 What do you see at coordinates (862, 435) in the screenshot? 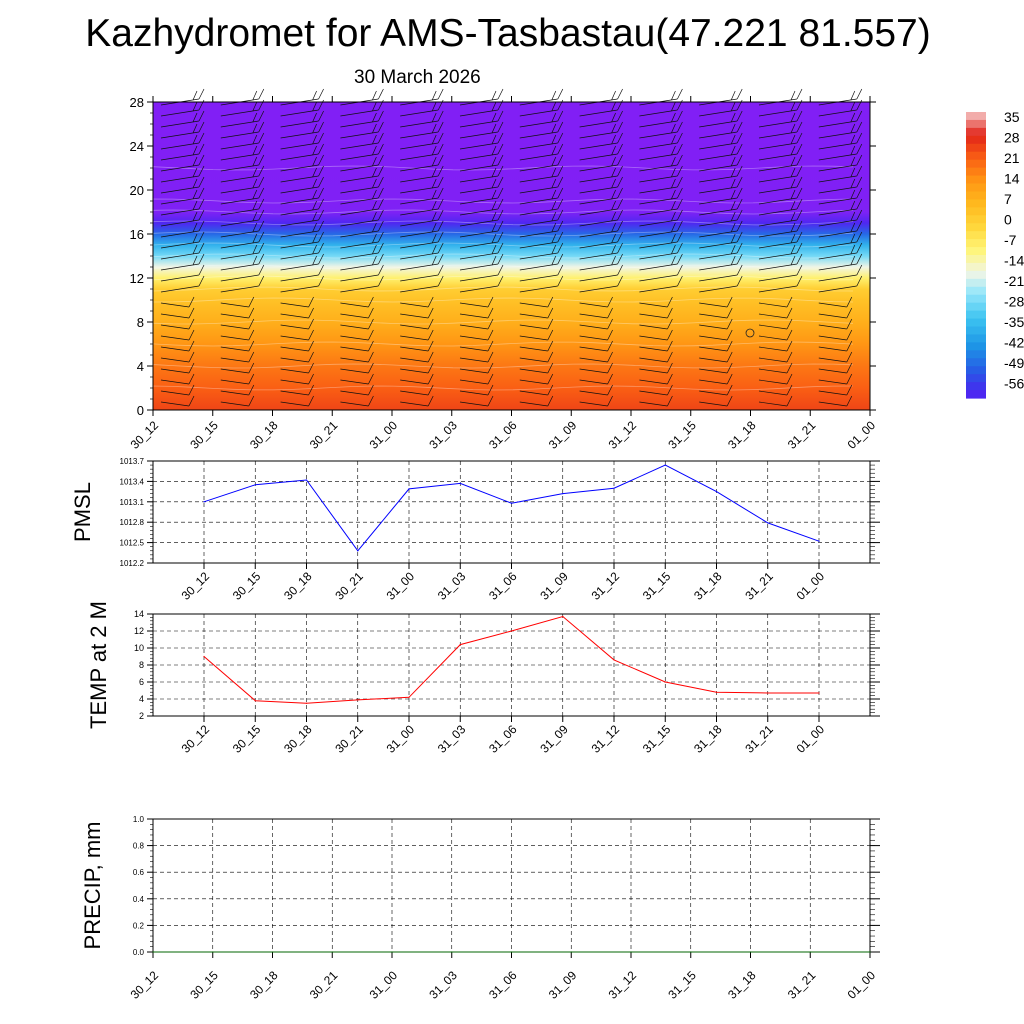
I see `x-tick-label: 01_00` at bounding box center [862, 435].